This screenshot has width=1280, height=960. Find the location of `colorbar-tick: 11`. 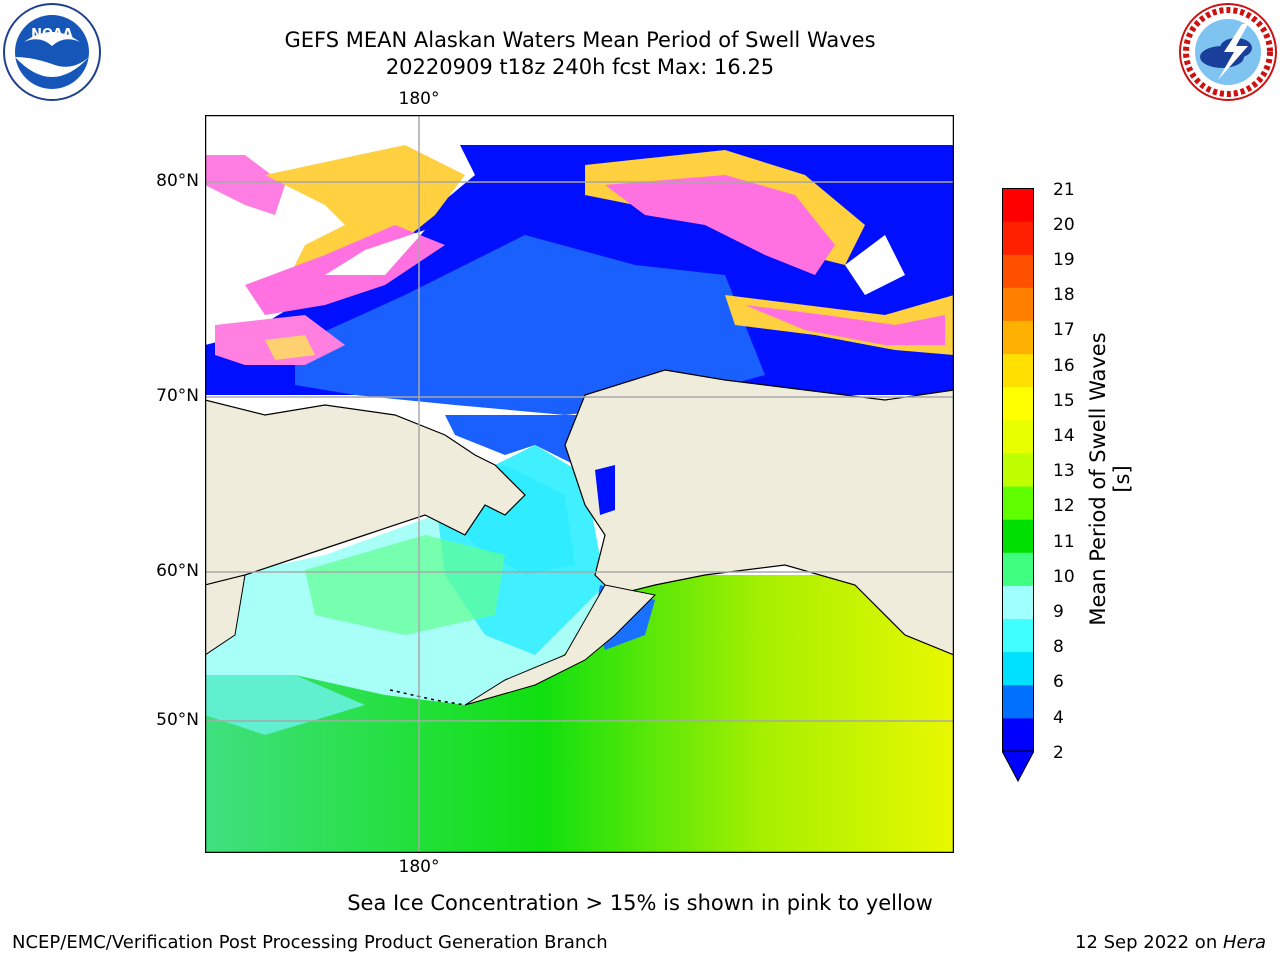

colorbar-tick: 11 is located at coordinates (1064, 542).